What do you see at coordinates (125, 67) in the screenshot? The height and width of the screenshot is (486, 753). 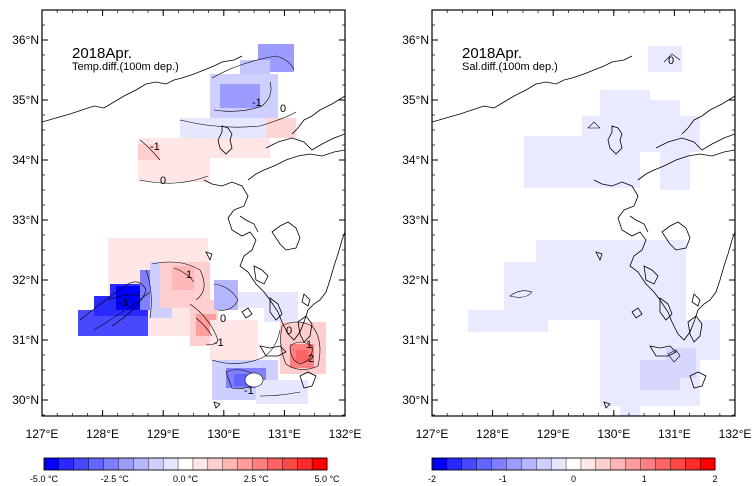 I see `panel-subtitle: Temp.diff.(100m dep.)` at bounding box center [125, 67].